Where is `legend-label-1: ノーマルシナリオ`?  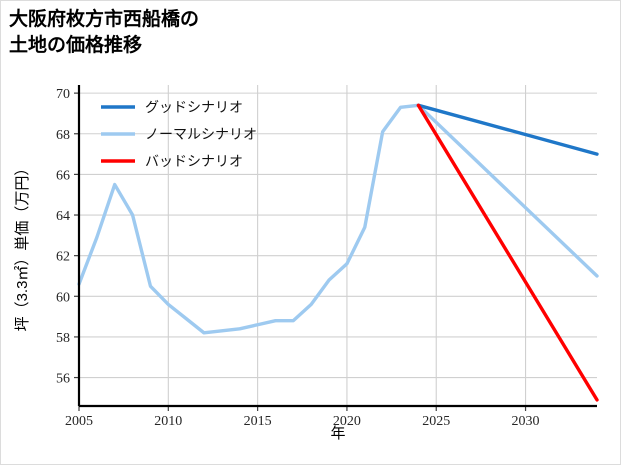 legend-label-1: ノーマルシナリオ is located at coordinates (201, 134).